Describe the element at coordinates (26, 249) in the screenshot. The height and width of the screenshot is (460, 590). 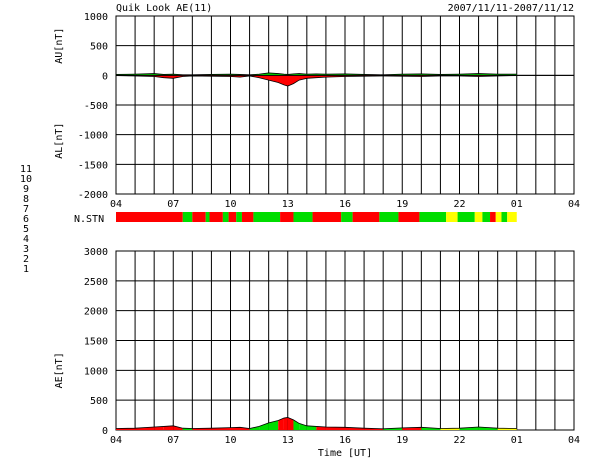
I see `station-count-level: 3` at that location.